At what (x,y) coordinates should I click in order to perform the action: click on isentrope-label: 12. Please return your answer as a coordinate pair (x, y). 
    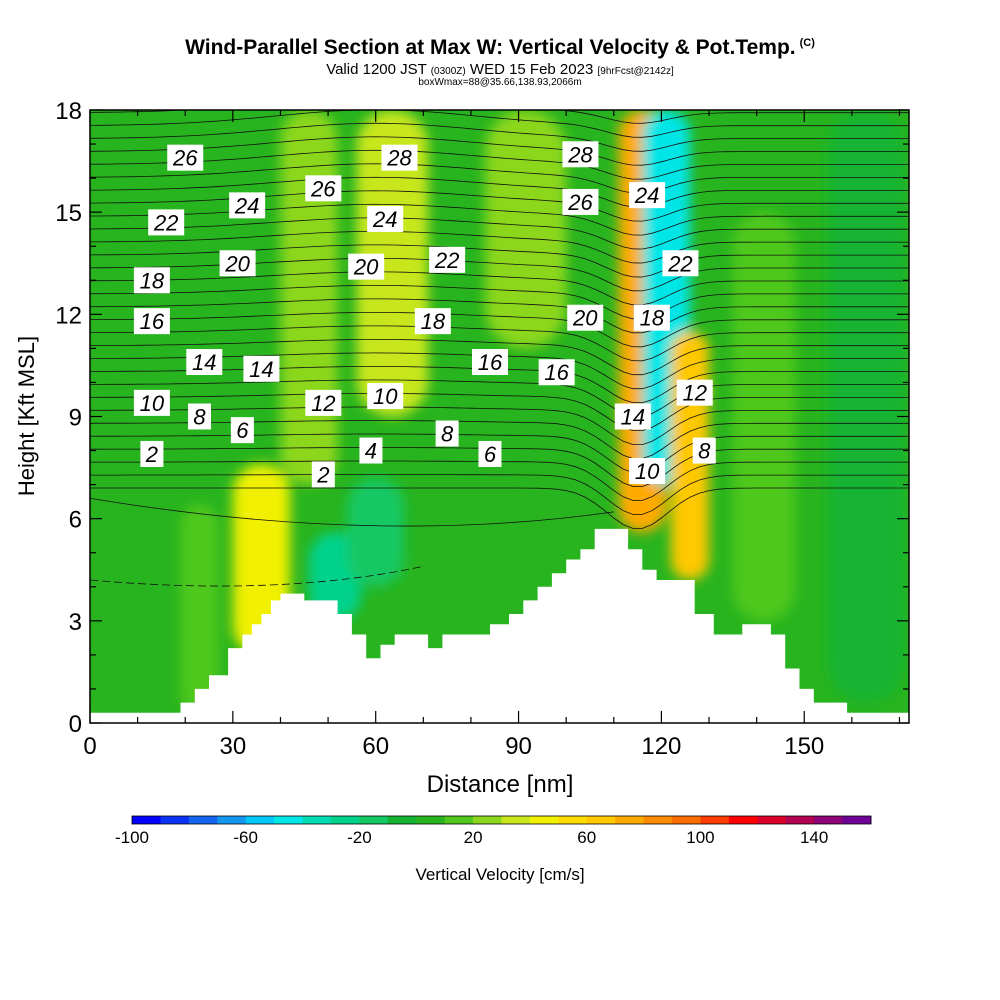
    Looking at the image, I should click on (694, 392).